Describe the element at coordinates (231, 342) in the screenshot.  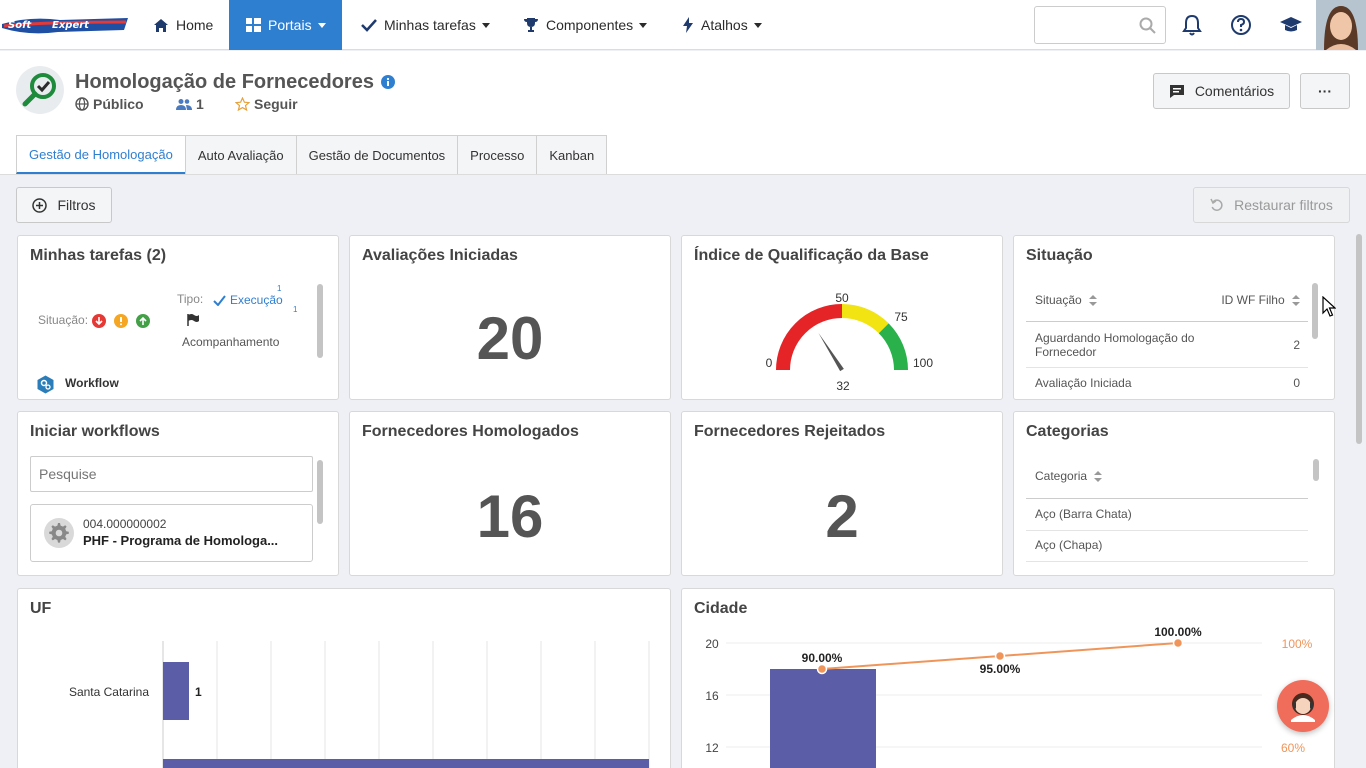
I see `acompanhamento-label: Acompanhamento` at that location.